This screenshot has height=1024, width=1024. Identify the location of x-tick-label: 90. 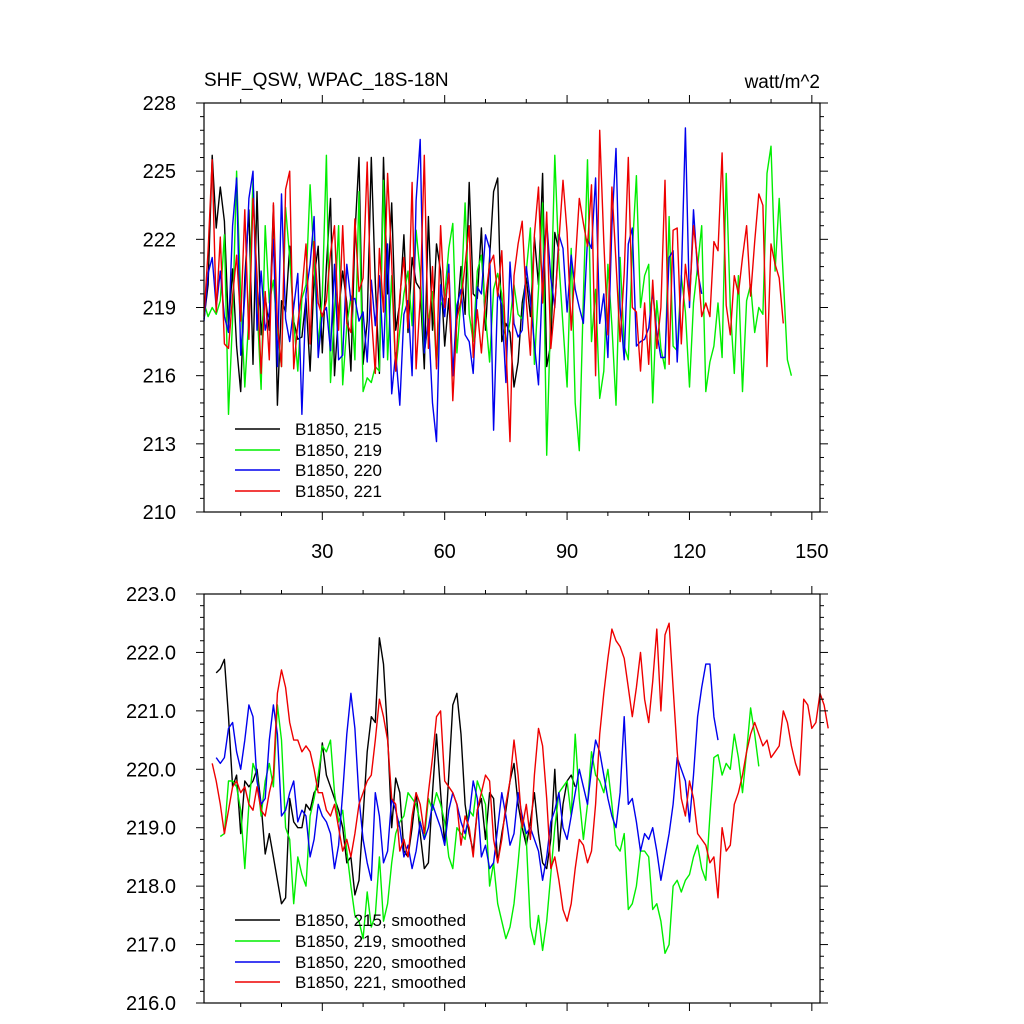
(567, 552).